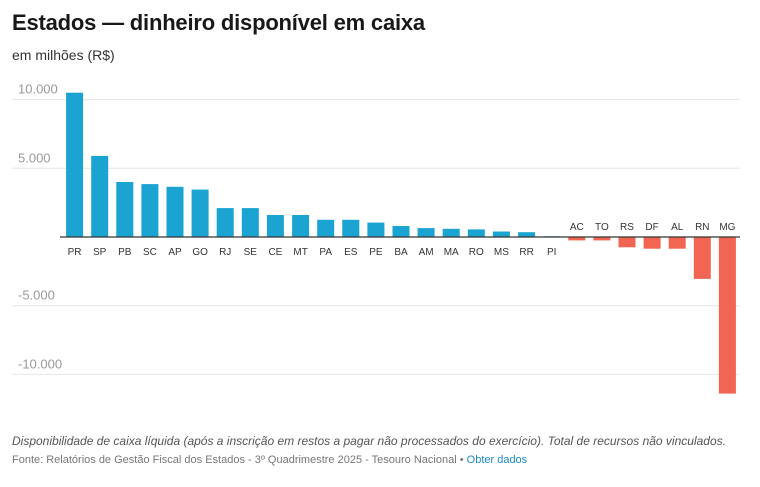  Describe the element at coordinates (34, 157) in the screenshot. I see `y-tick-label: 5.000` at that location.